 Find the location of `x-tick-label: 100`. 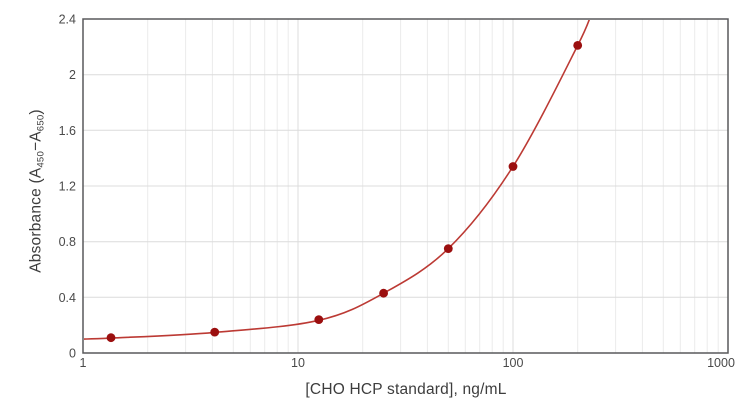

x-tick-label: 100 is located at coordinates (513, 363).